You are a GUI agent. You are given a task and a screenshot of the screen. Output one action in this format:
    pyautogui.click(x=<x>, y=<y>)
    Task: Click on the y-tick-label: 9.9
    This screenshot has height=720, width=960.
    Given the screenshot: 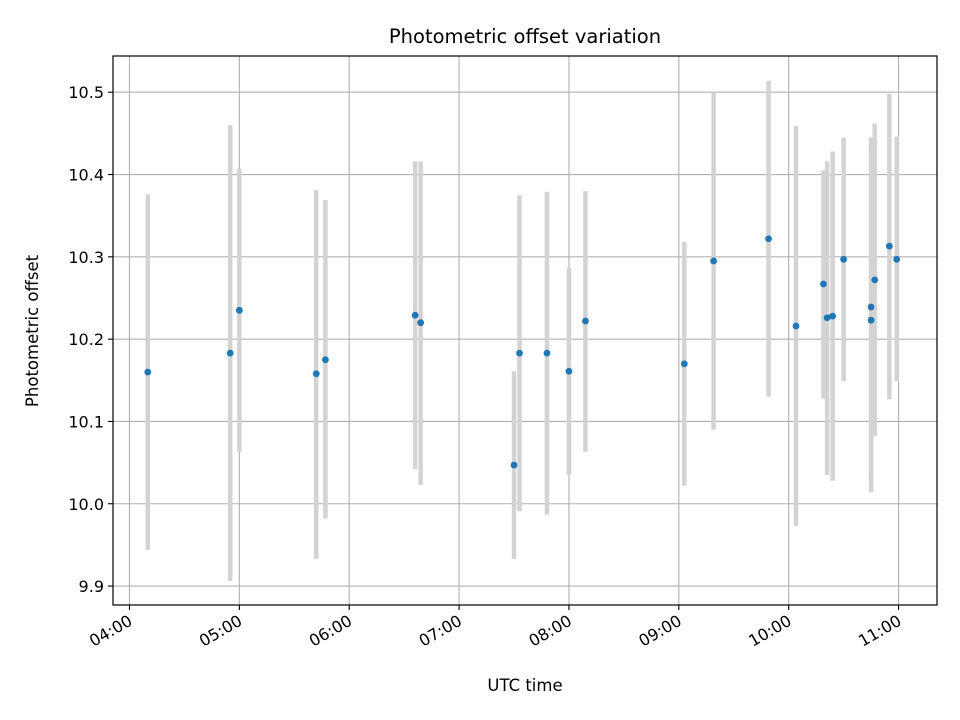 What is the action you would take?
    pyautogui.click(x=91, y=586)
    